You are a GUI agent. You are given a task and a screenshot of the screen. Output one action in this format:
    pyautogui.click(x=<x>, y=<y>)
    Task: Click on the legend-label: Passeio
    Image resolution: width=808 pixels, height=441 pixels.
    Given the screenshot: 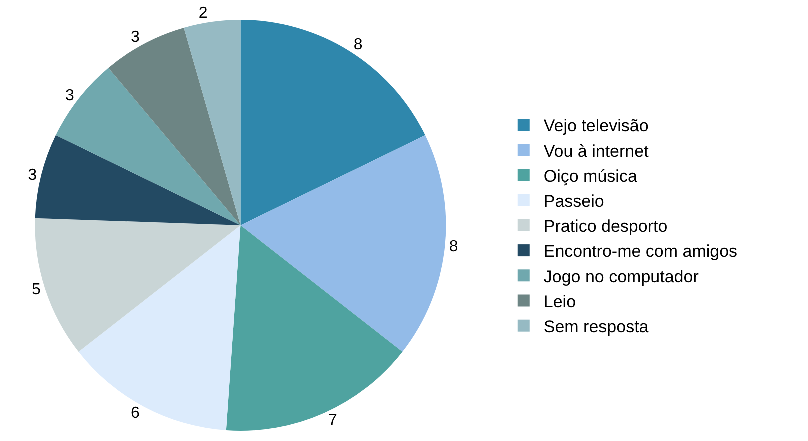 What is the action you would take?
    pyautogui.click(x=574, y=201)
    